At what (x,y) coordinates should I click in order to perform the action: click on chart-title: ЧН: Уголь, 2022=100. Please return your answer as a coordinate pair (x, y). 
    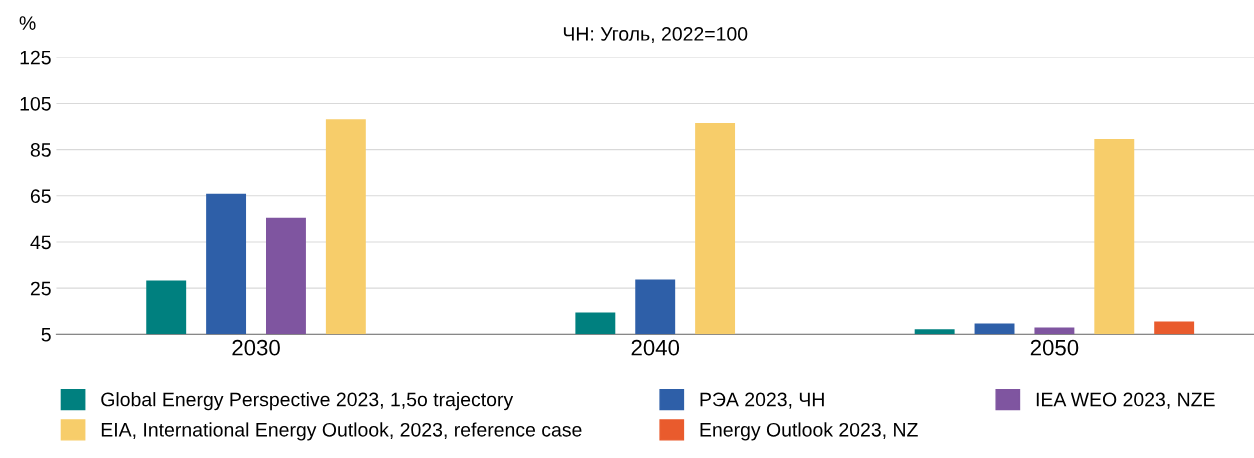
    Looking at the image, I should click on (655, 35).